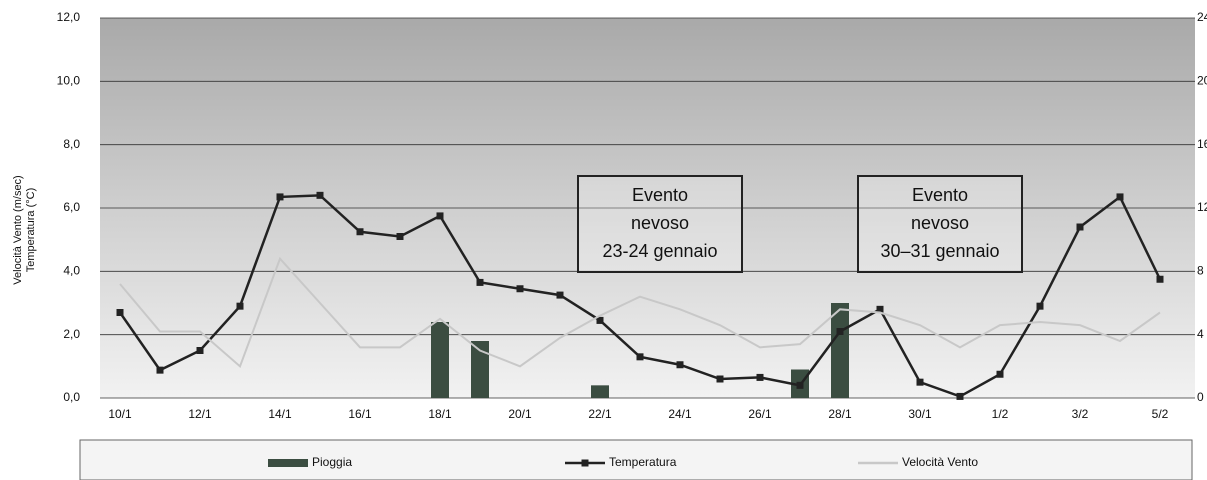  What do you see at coordinates (1080, 414) in the screenshot?
I see `x-tick-label: 3/2` at bounding box center [1080, 414].